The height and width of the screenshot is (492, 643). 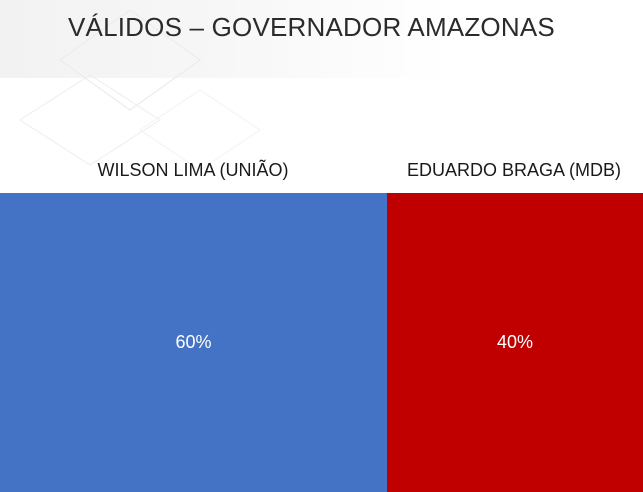 What do you see at coordinates (311, 27) in the screenshot?
I see `page-title: VÁLIDOS – GOVERNADOR AMAZONAS` at bounding box center [311, 27].